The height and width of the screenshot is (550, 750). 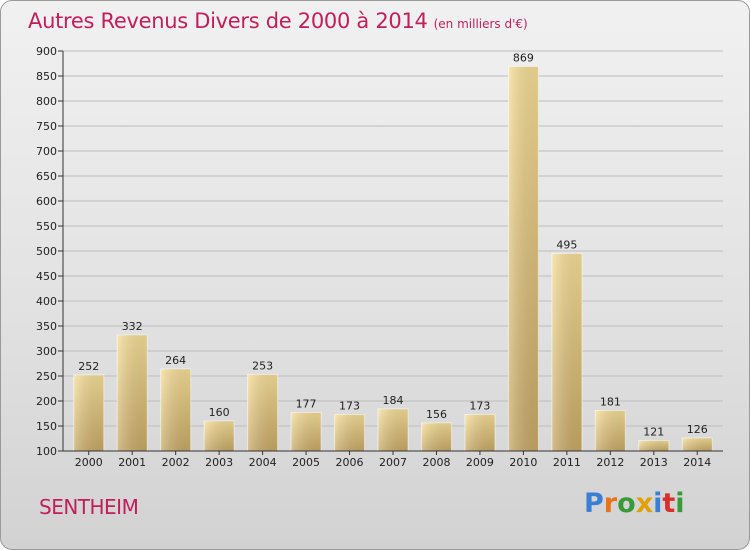 I want to click on bar-shade-2005, so click(x=306, y=431).